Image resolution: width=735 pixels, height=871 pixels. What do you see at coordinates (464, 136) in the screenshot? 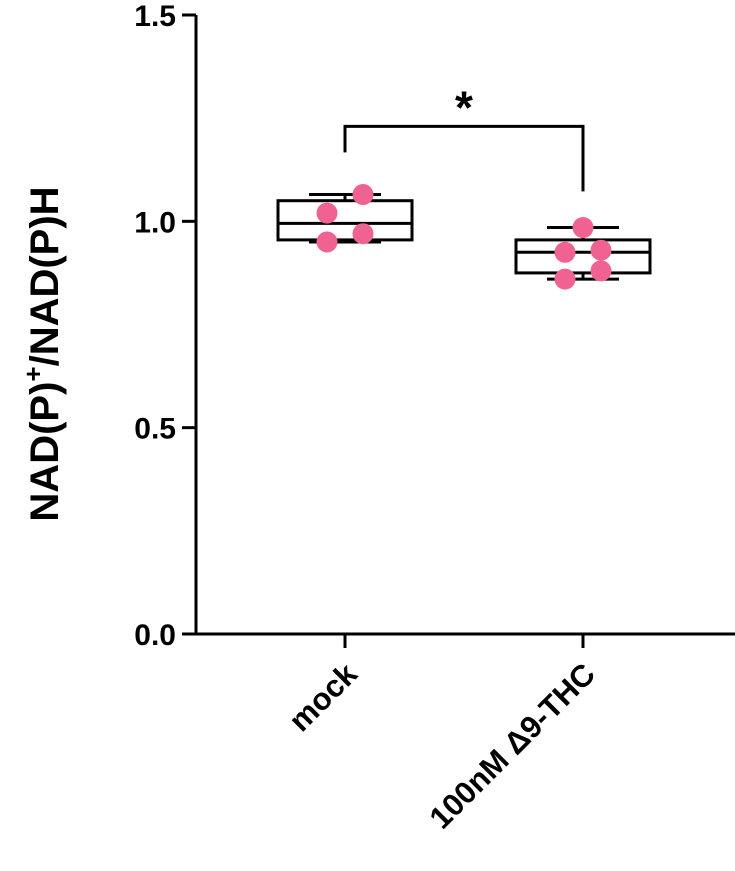
I see `significance-bracket: *` at bounding box center [464, 136].